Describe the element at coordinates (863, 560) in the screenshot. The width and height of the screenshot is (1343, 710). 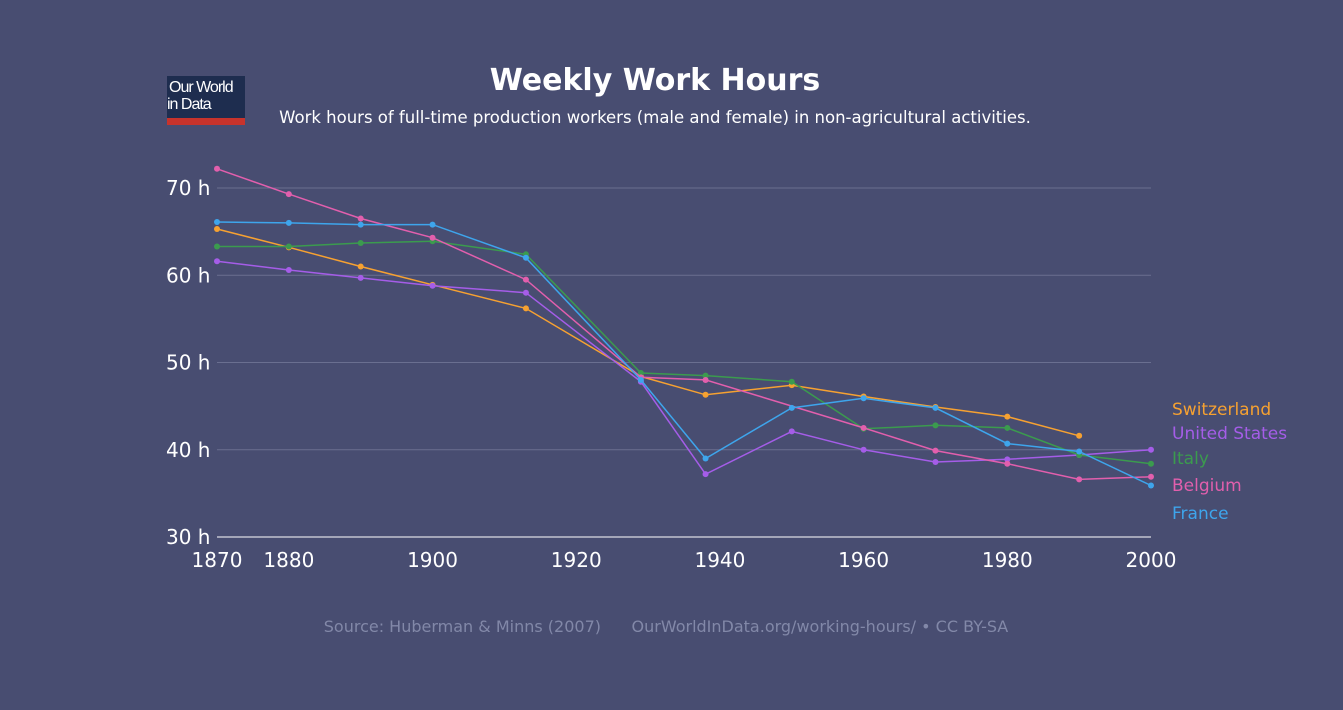
I see `x-tick-label: 1960` at that location.